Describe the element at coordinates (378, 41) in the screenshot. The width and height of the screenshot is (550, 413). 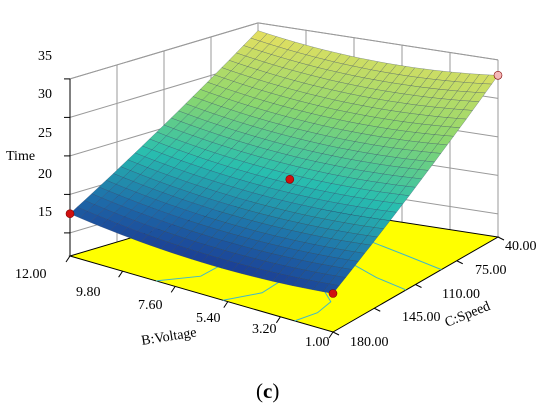
I see `grid-line` at that location.